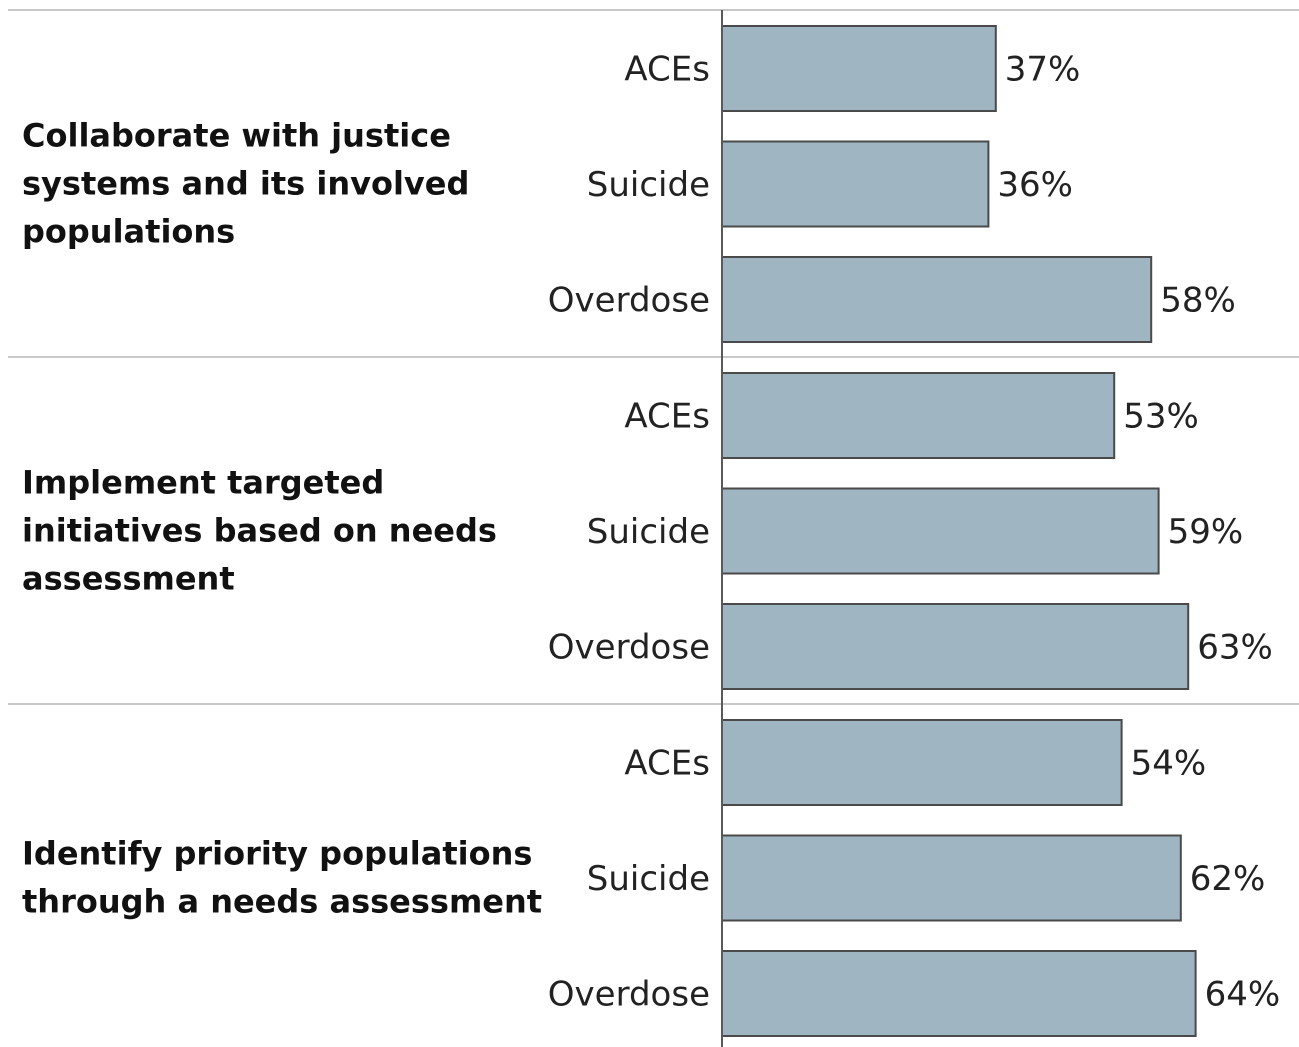 Image resolution: width=1299 pixels, height=1047 pixels. What do you see at coordinates (1235, 648) in the screenshot?
I see `value-label: 63%` at bounding box center [1235, 648].